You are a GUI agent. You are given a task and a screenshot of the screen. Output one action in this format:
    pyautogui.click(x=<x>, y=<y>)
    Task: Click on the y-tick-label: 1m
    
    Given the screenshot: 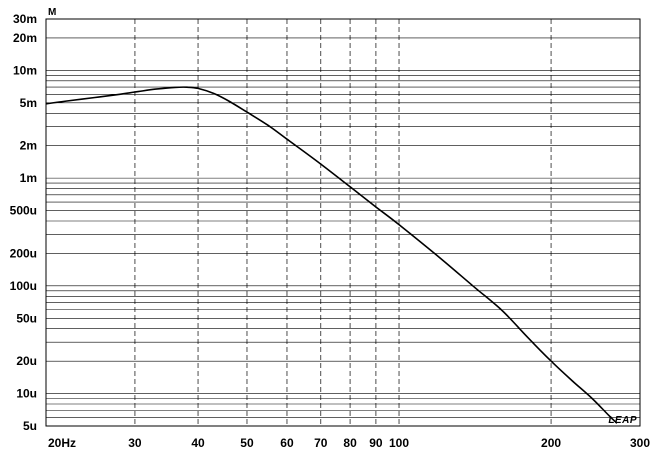 What is the action you would take?
    pyautogui.click(x=28, y=178)
    